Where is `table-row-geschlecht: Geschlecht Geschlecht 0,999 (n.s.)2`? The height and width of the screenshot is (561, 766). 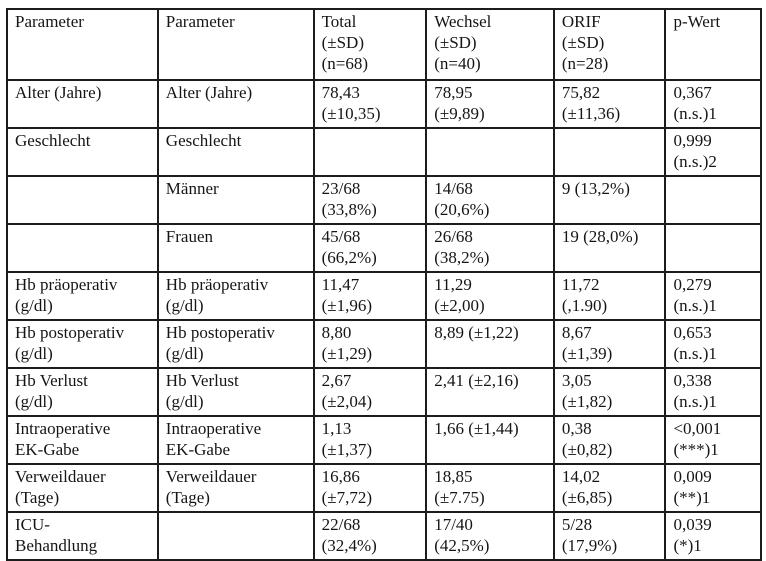
table-row-geschlecht: Geschlecht Geschlecht 0,999 (n.s.)2 is located at coordinates (384, 152).